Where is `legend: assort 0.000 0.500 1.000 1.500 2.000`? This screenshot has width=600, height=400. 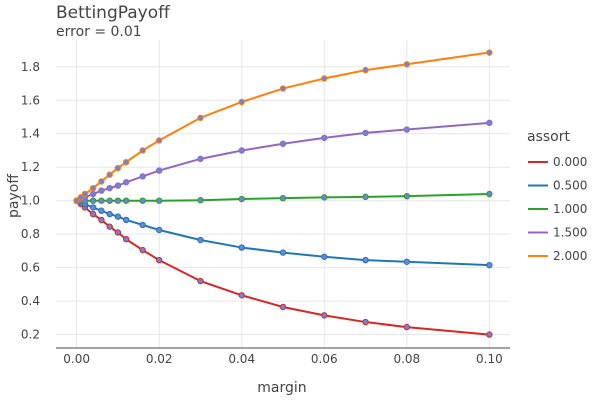
legend: assort 0.000 0.500 1.000 1.500 2.000 is located at coordinates (557, 196).